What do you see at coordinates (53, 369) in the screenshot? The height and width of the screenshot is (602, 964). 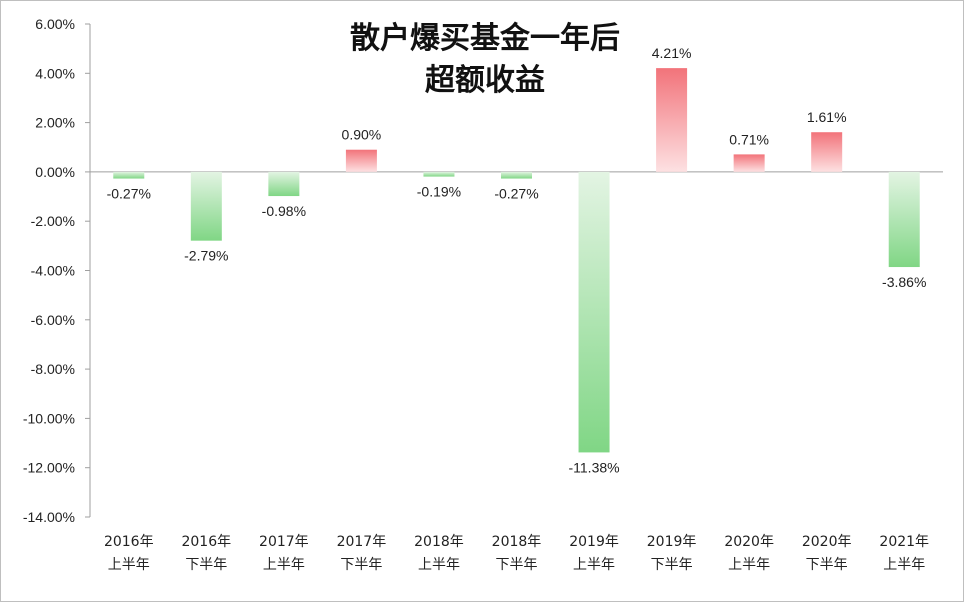 I see `y-tick-label: -8.00%` at bounding box center [53, 369].